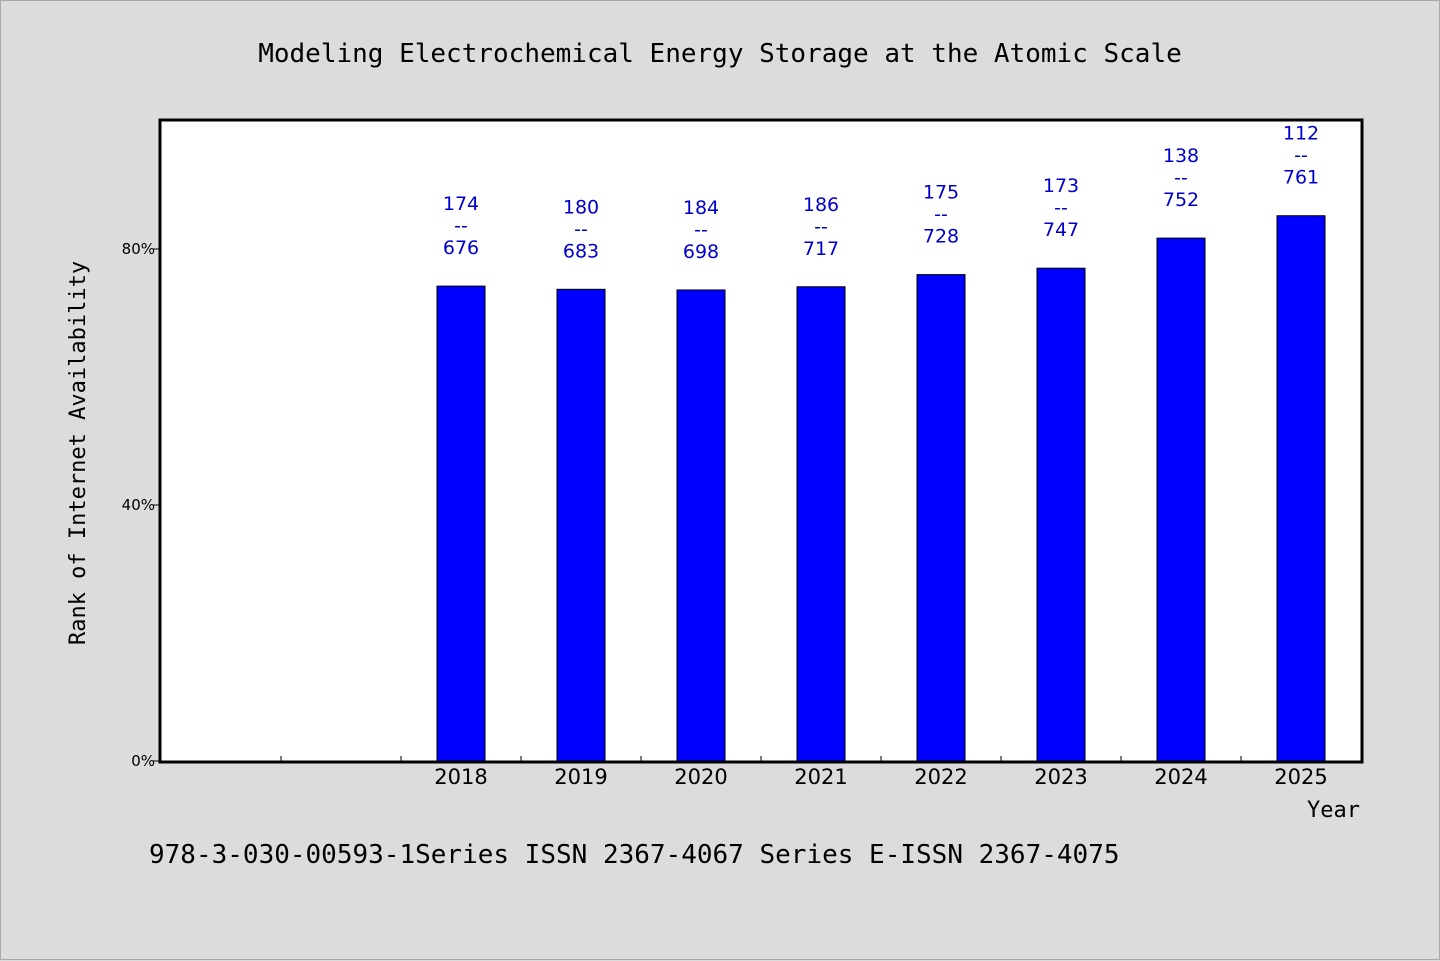  What do you see at coordinates (1301, 178) in the screenshot?
I see `bar-data-label: 761` at bounding box center [1301, 178].